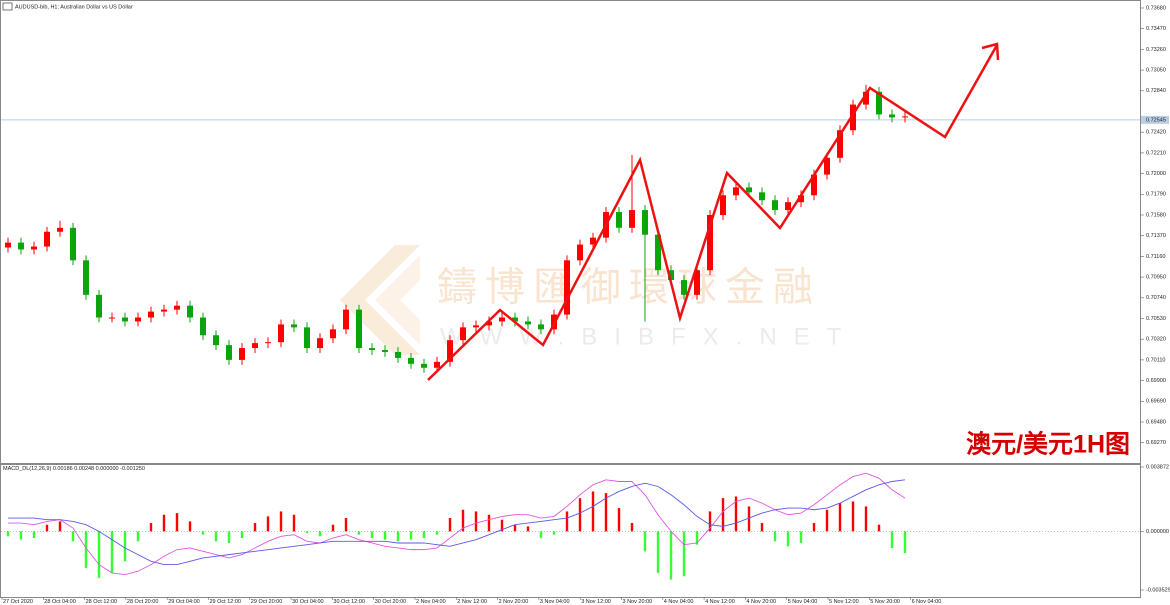 This screenshot has height=605, width=1170. Describe the element at coordinates (308, 602) in the screenshot. I see `x-tick-label: 30 Oct 04:00` at that location.